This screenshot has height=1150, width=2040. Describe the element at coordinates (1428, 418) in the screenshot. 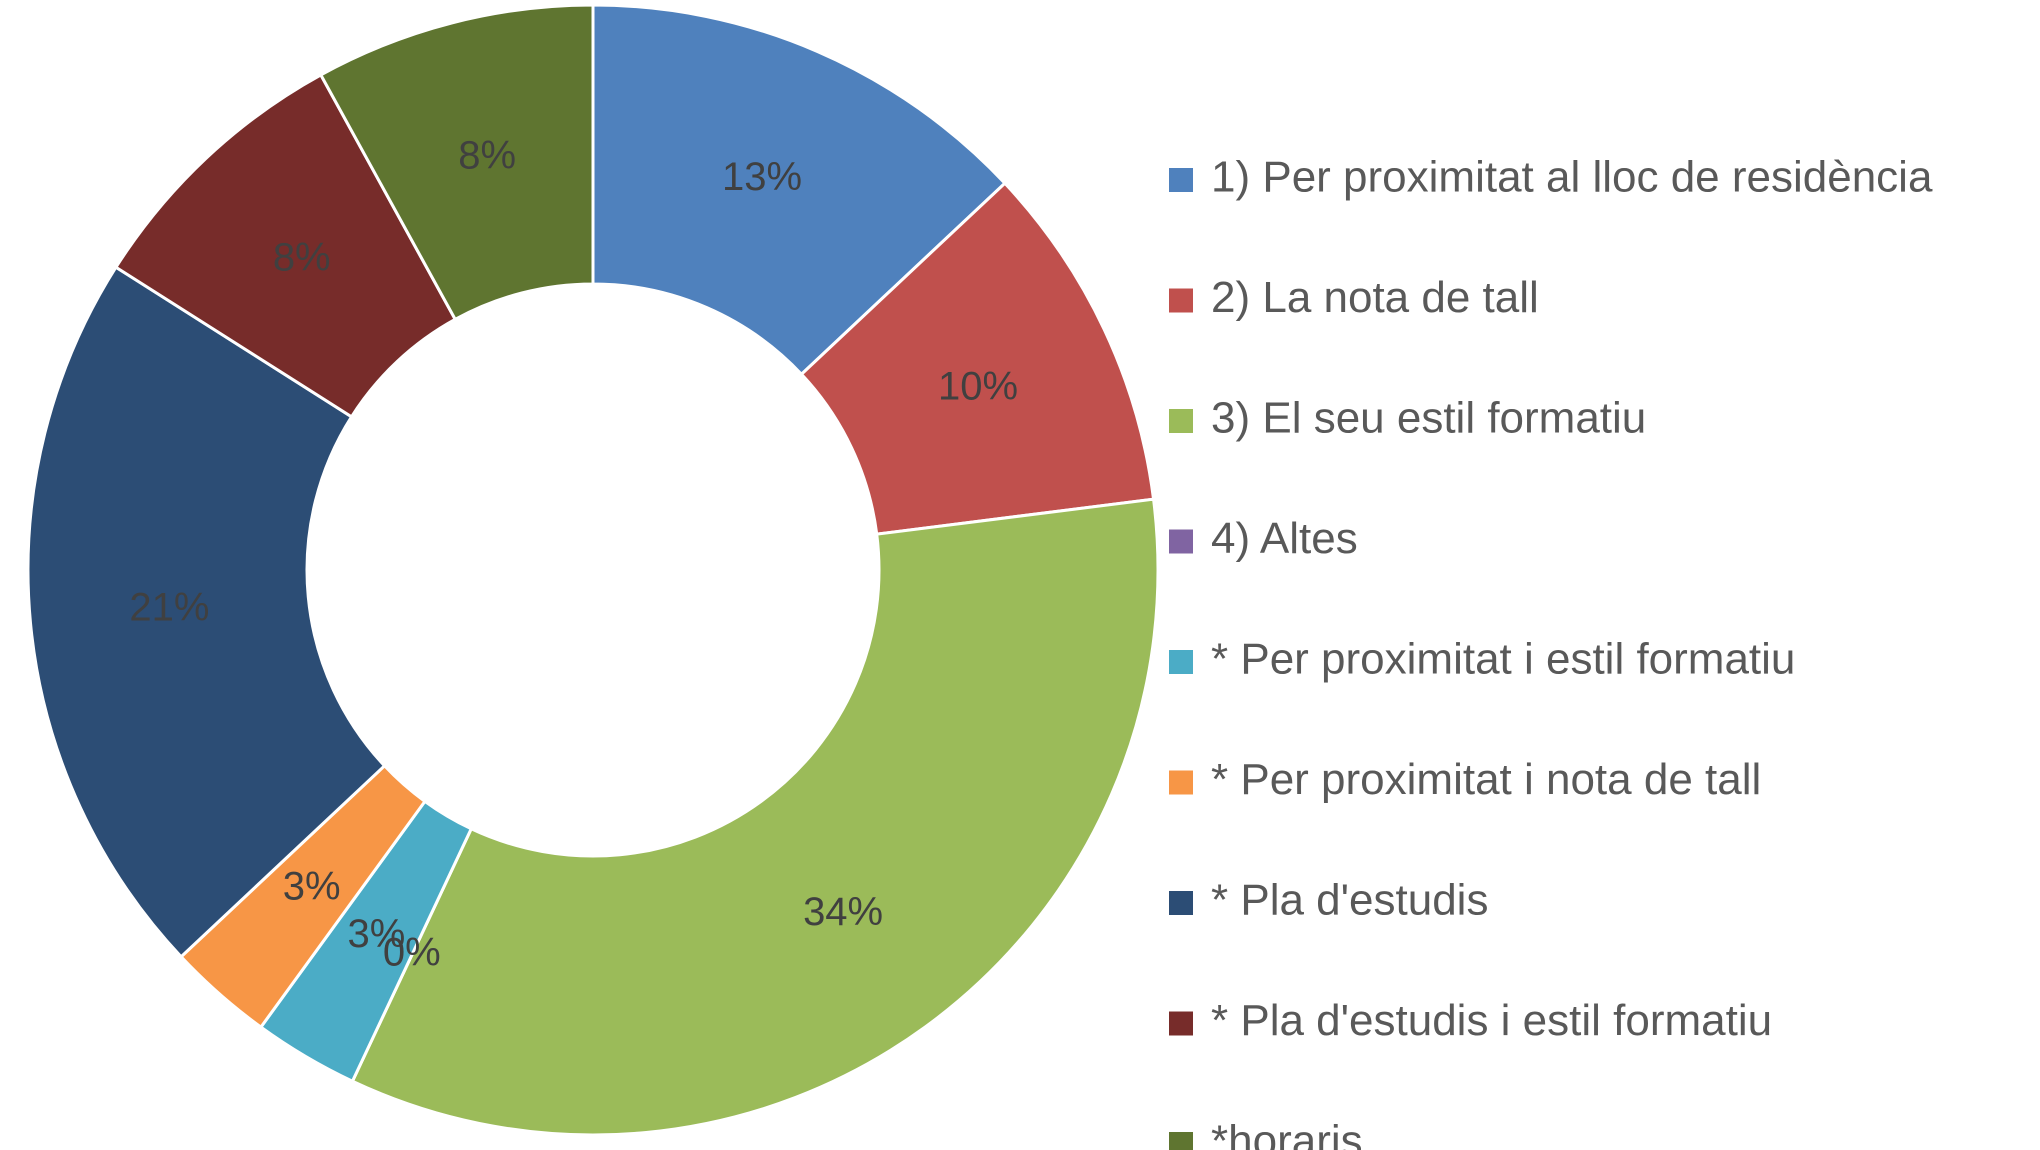

I see `legend-label: 3) El seu estil formatiu` at that location.